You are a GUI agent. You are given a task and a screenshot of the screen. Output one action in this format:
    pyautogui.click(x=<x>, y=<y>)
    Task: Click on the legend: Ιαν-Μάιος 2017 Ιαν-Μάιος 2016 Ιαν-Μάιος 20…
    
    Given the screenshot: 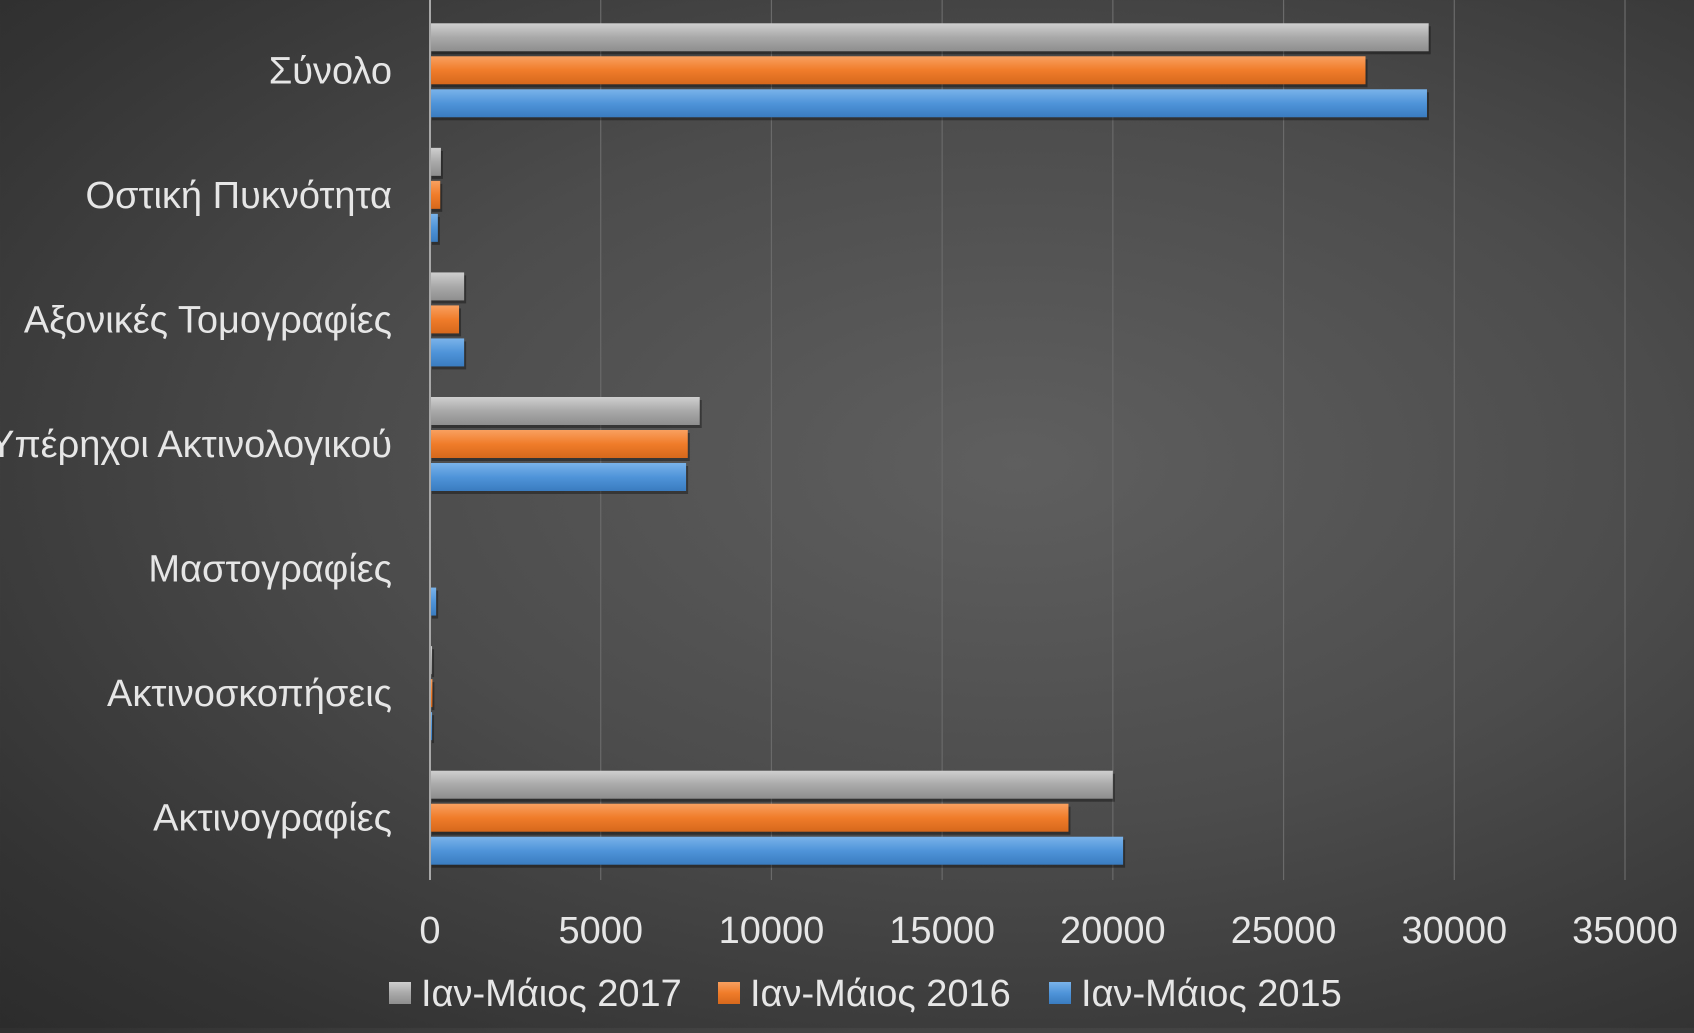 What is the action you would take?
    pyautogui.click(x=865, y=994)
    